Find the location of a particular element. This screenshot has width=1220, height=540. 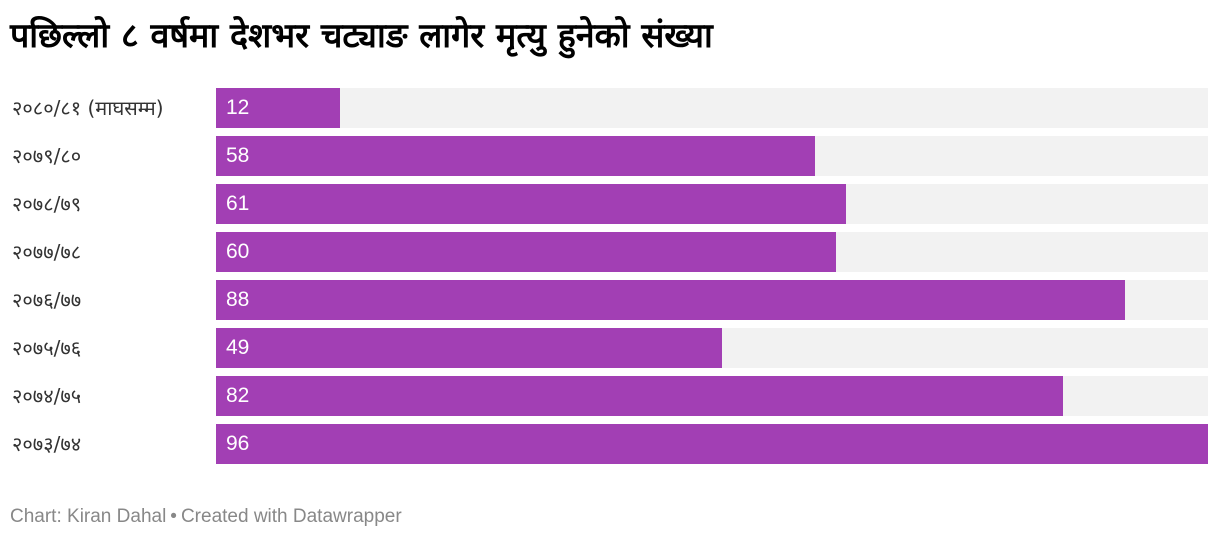

category-label: २०७४/७५ is located at coordinates (47, 396).